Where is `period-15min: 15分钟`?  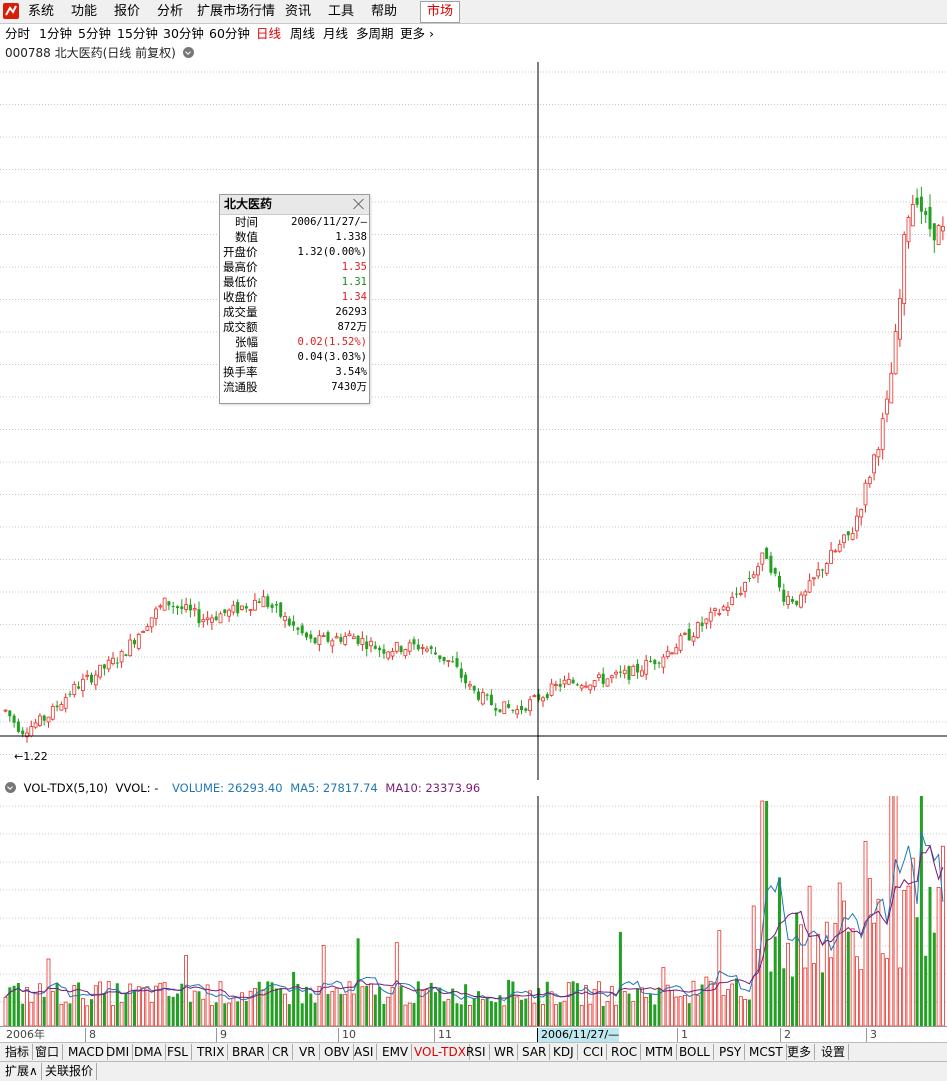
period-15min: 15分钟 is located at coordinates (137, 33).